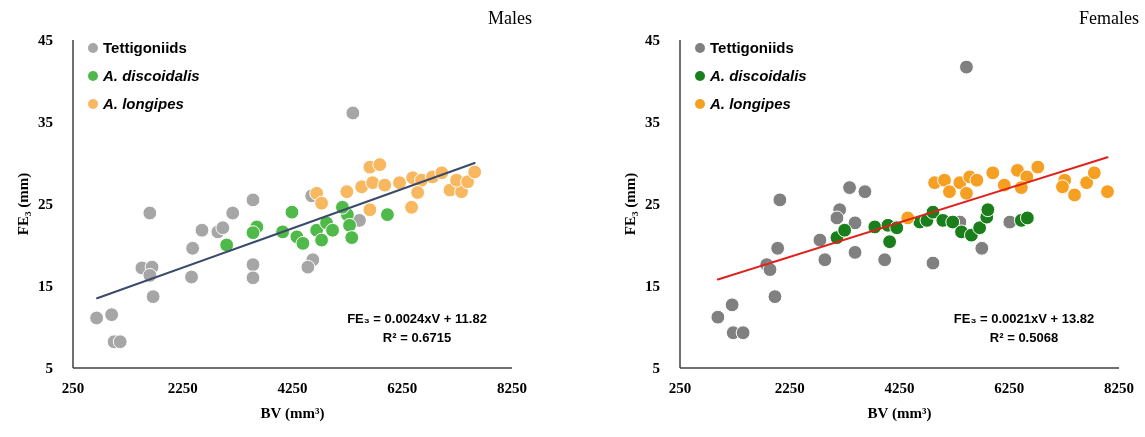 The width and height of the screenshot is (1145, 437). I want to click on annotation: FE₃ = 0.0024xV + 11.82, so click(417, 318).